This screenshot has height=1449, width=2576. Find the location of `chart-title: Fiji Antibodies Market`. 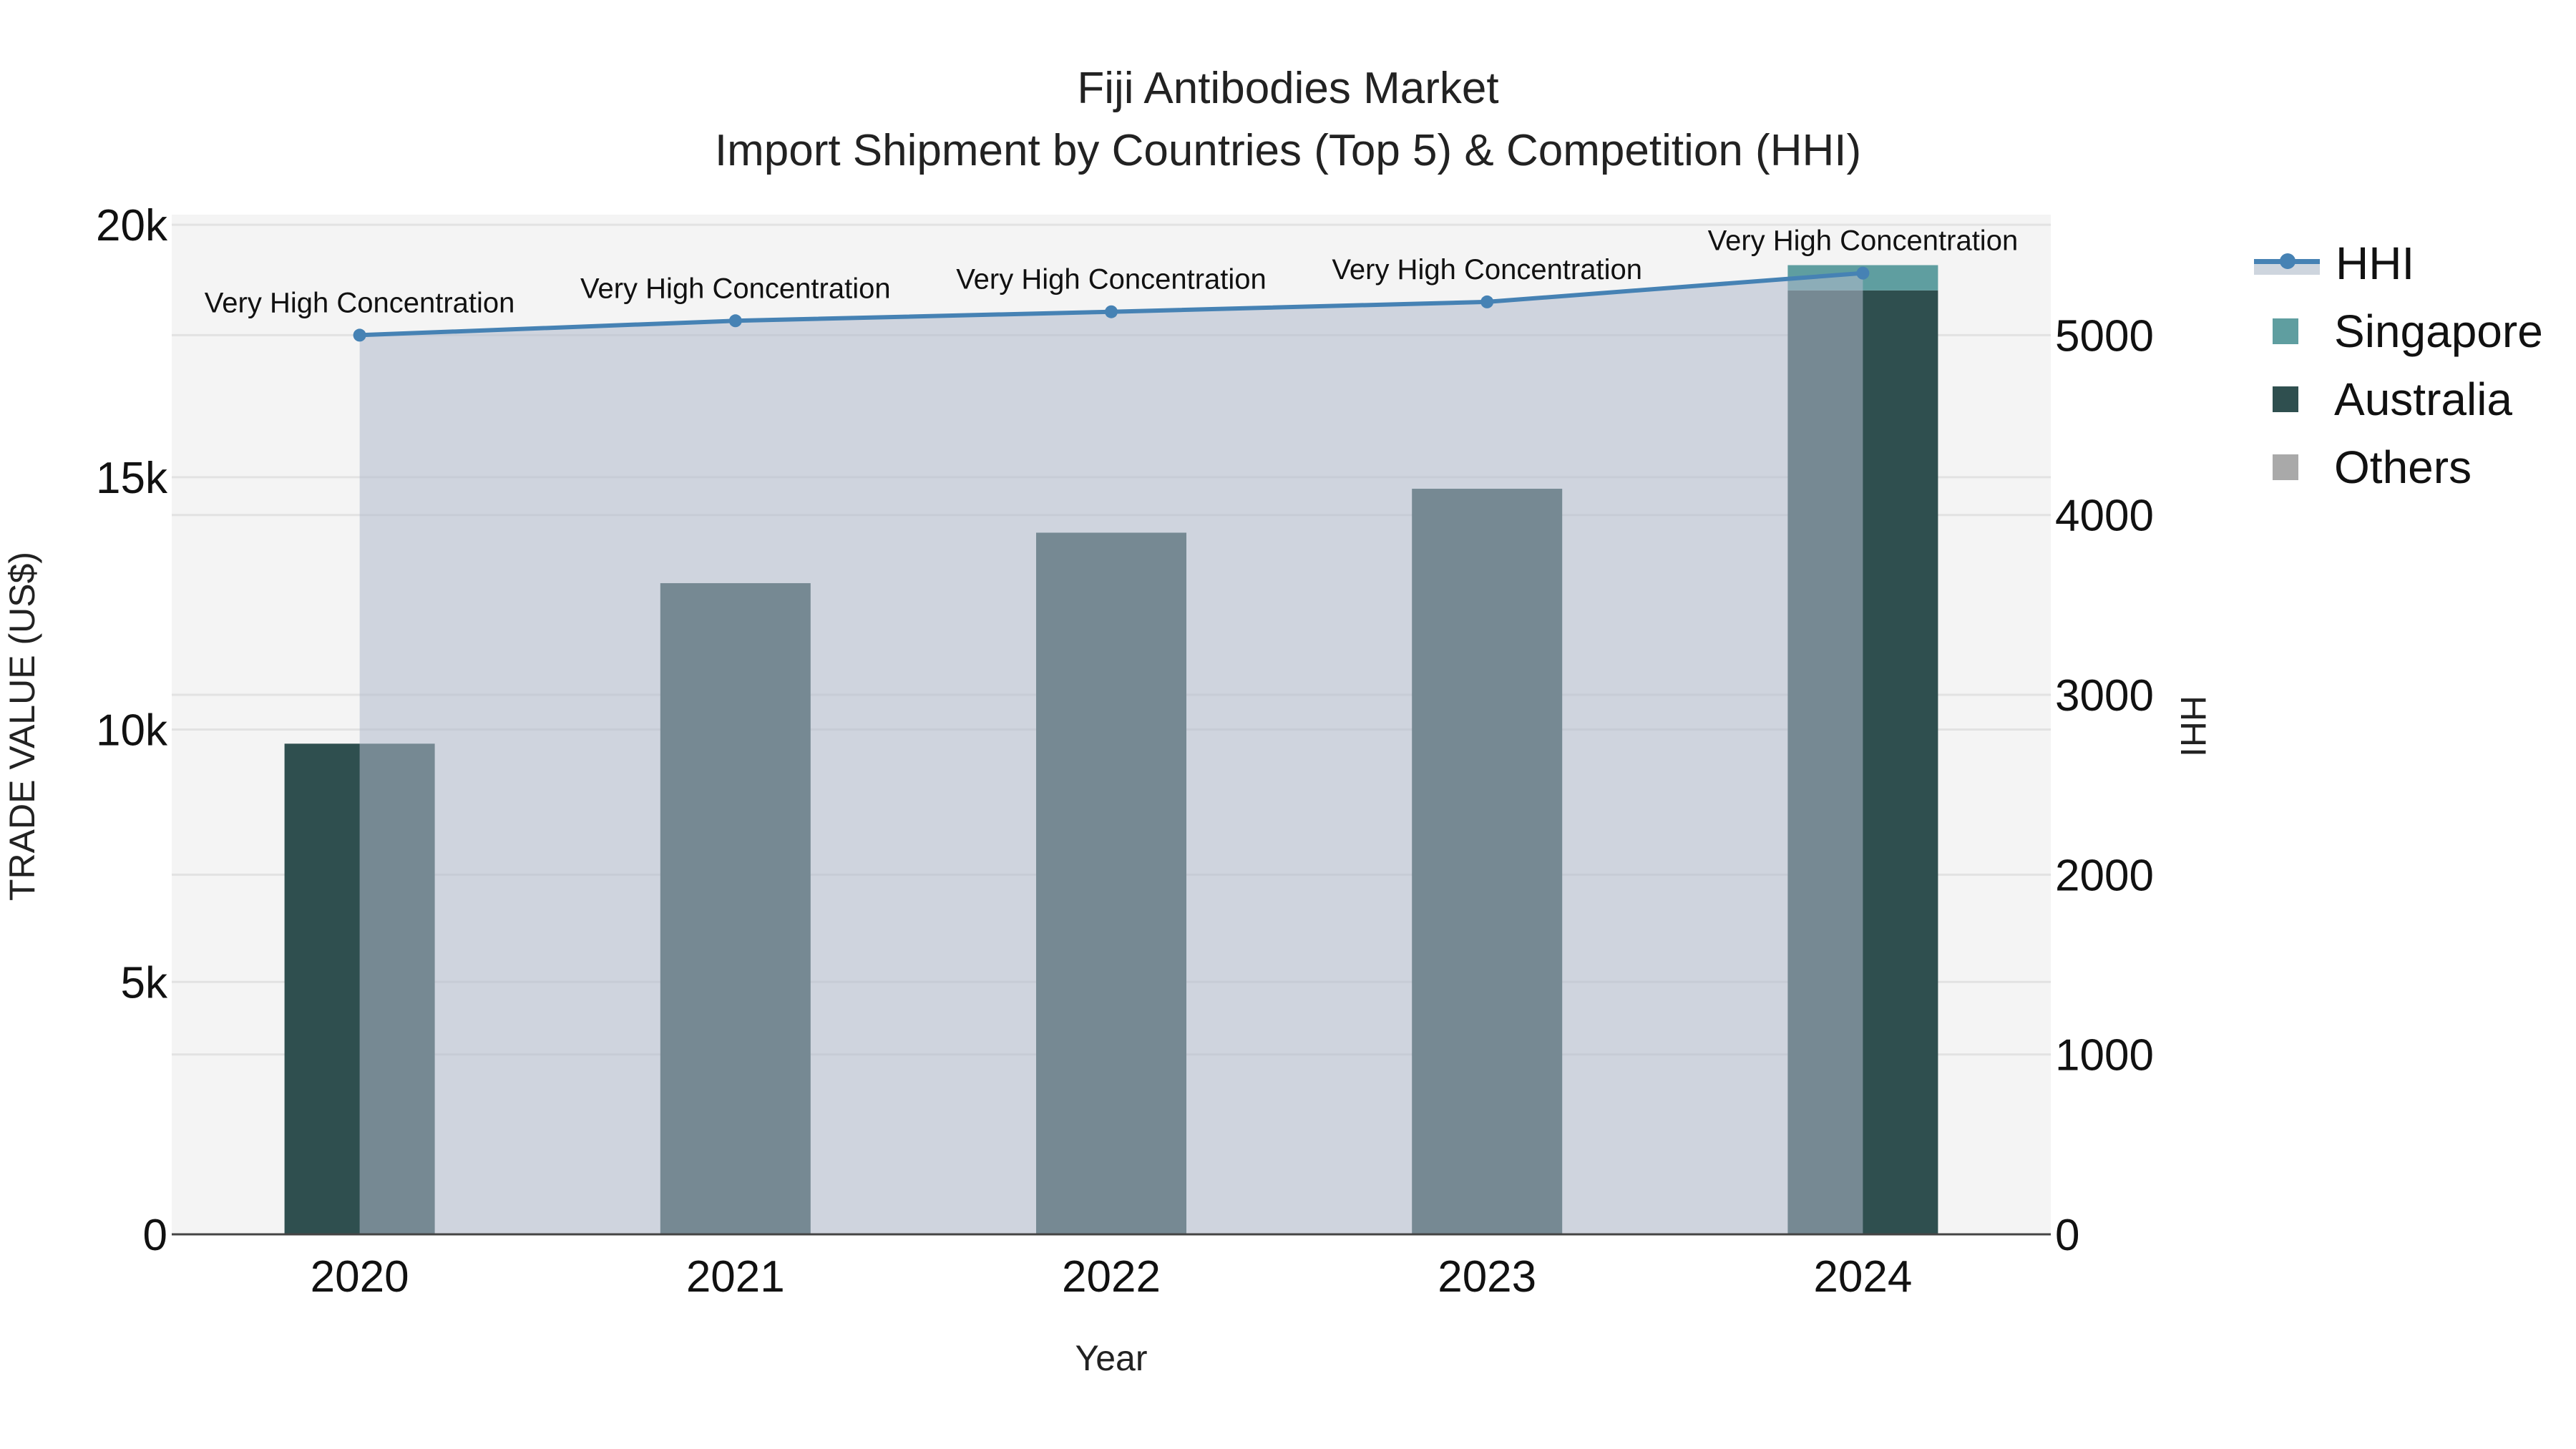

chart-title: Fiji Antibodies Market is located at coordinates (1288, 88).